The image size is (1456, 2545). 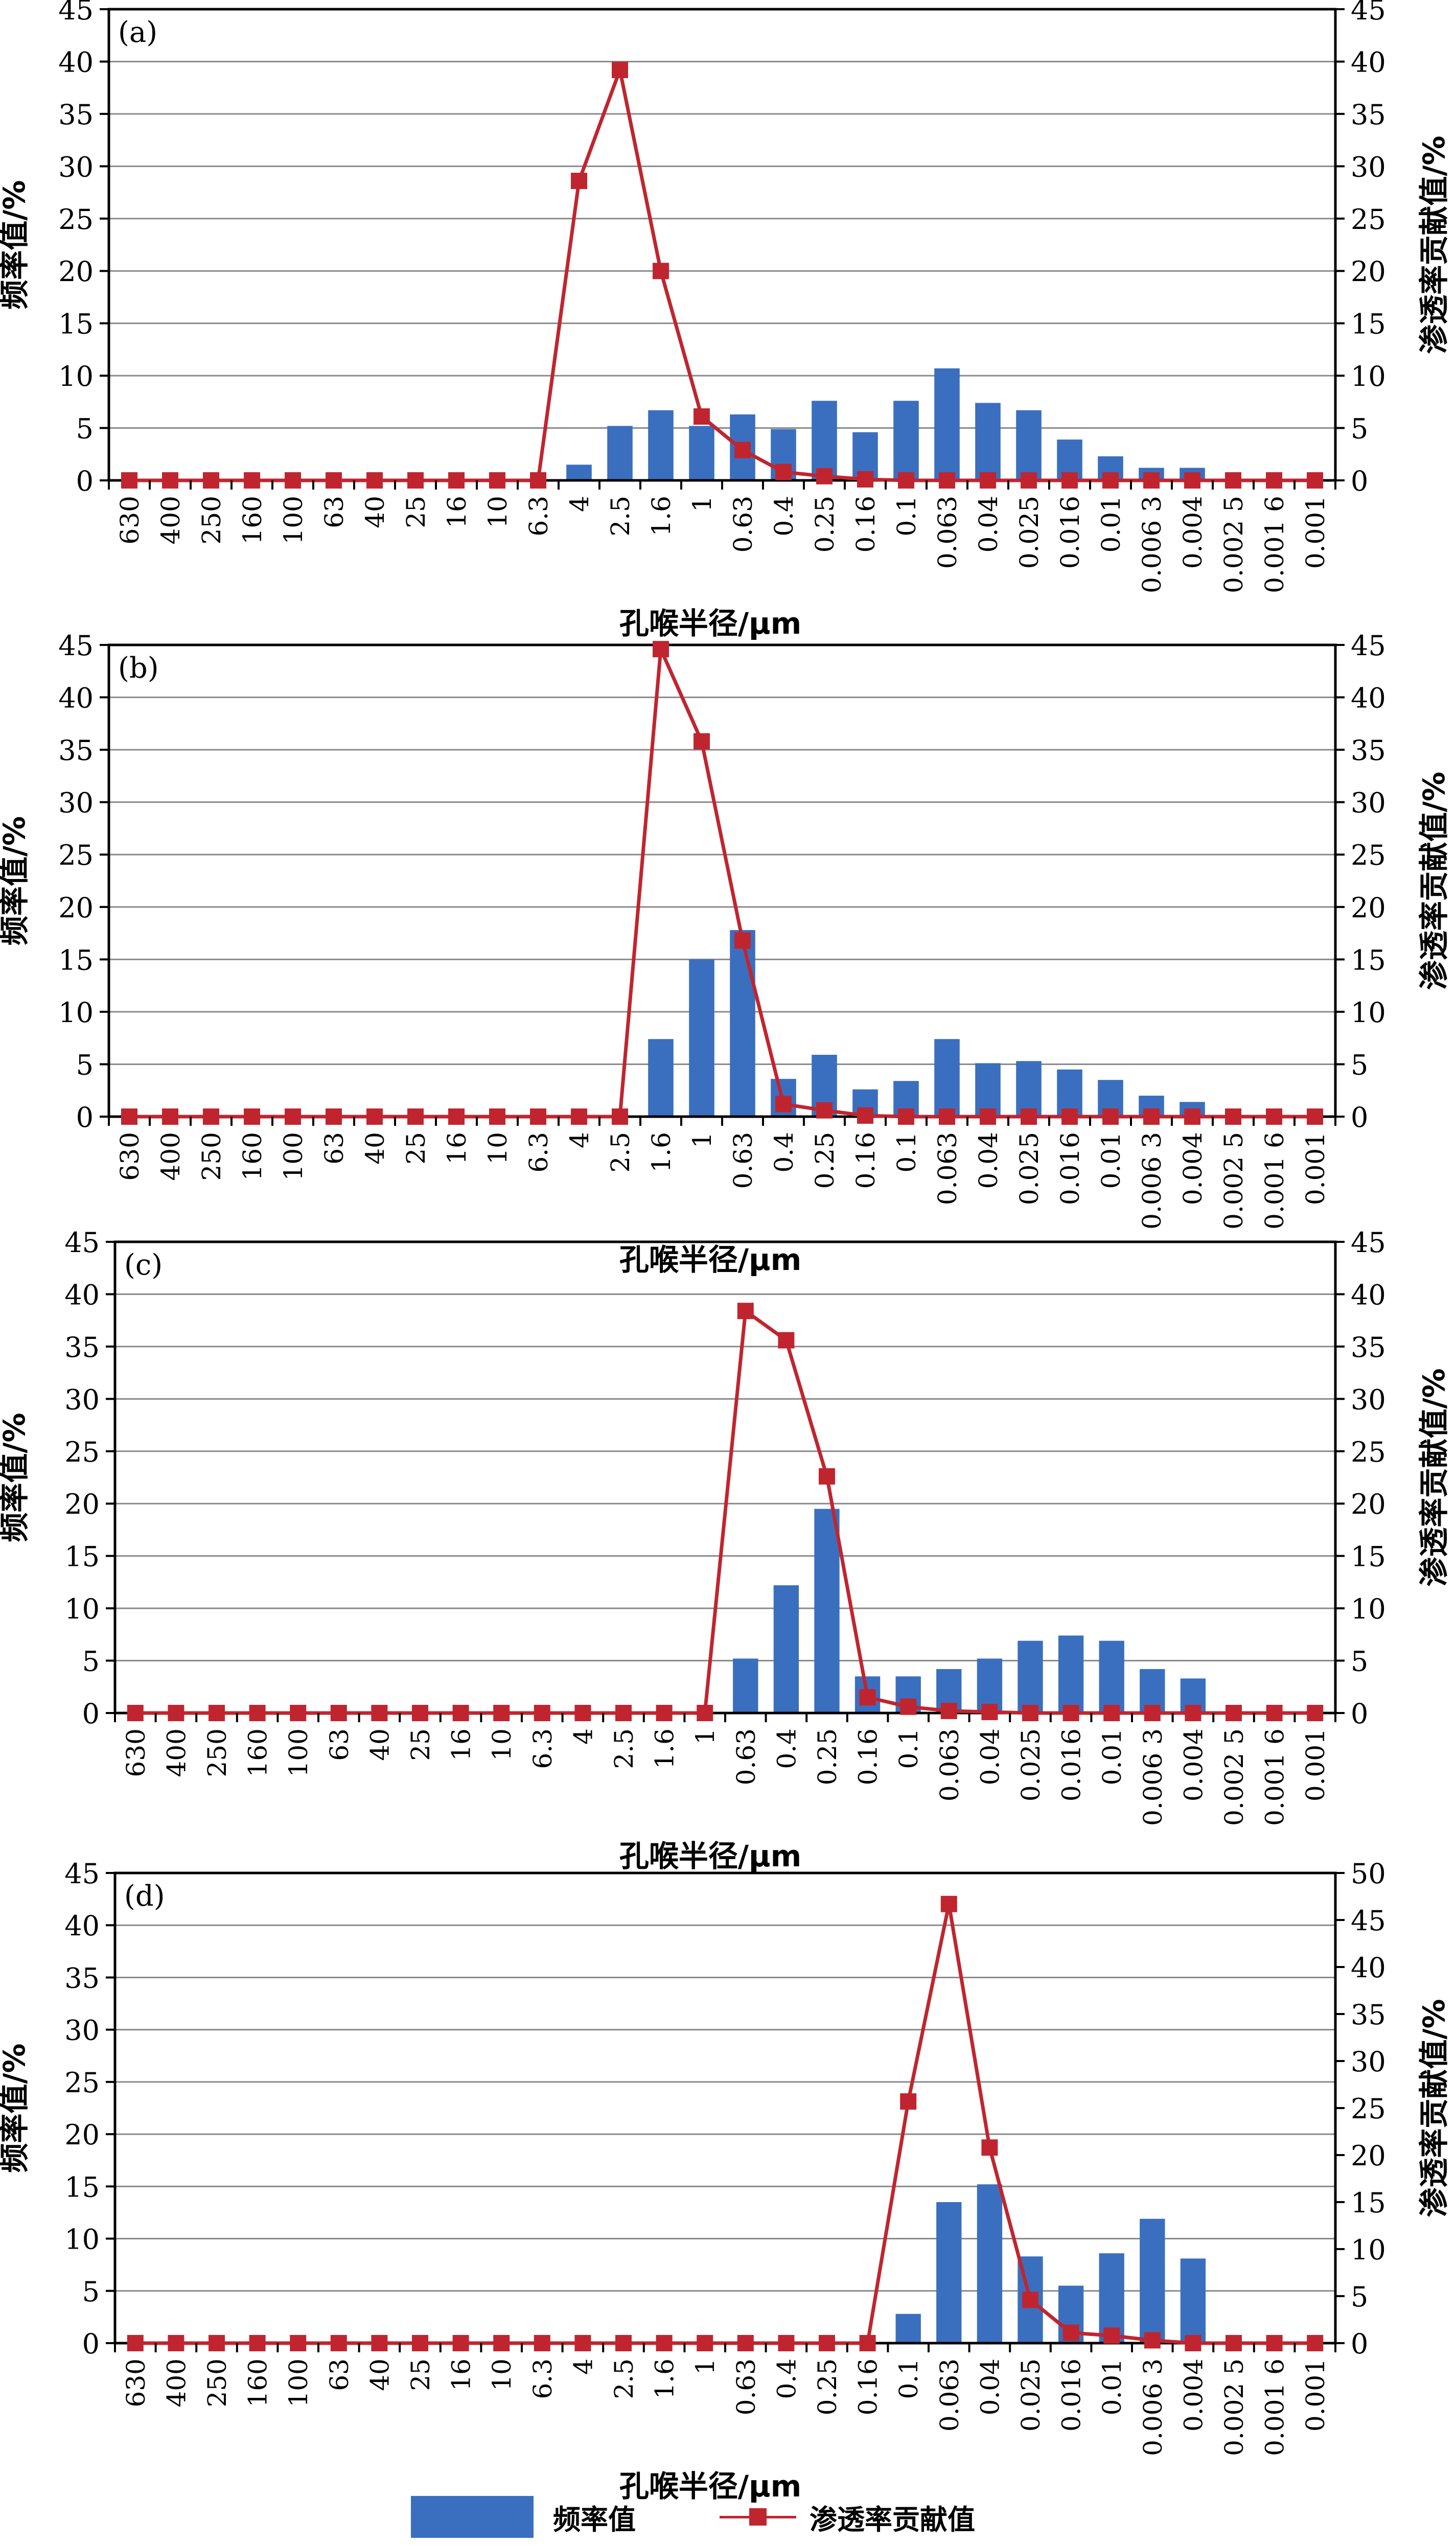 I want to click on x-tick-label: 0.016, so click(x=1070, y=533).